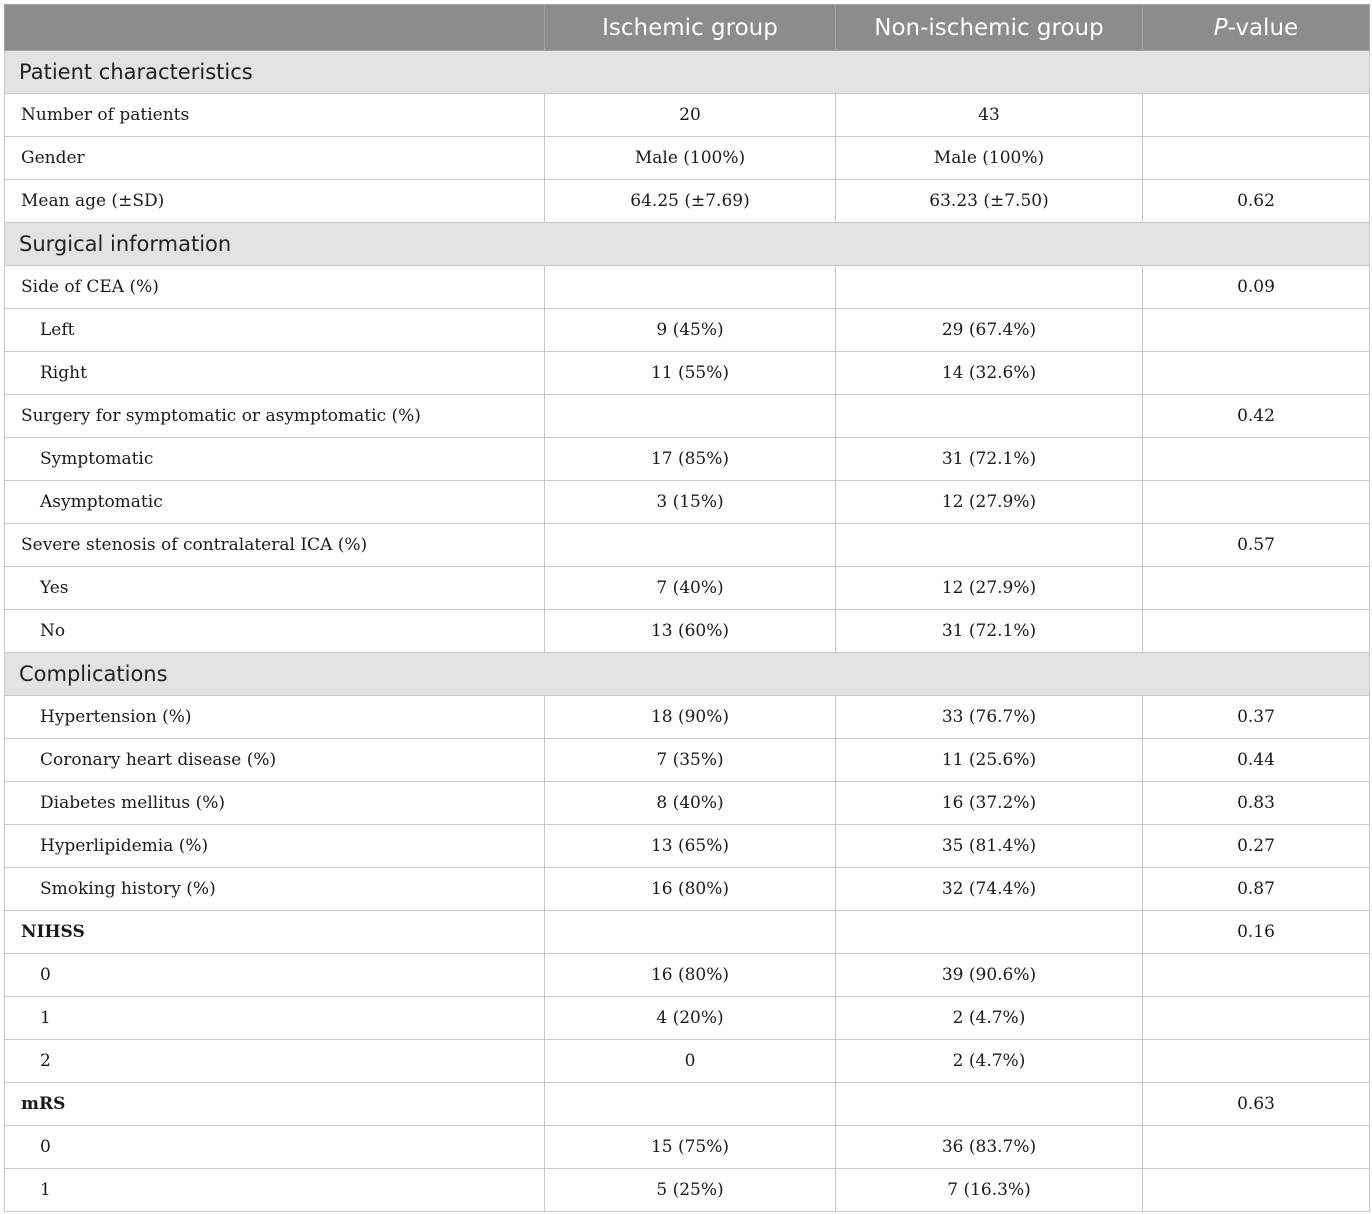 This screenshot has height=1214, width=1372. What do you see at coordinates (274, 588) in the screenshot?
I see `row-label: Yes` at bounding box center [274, 588].